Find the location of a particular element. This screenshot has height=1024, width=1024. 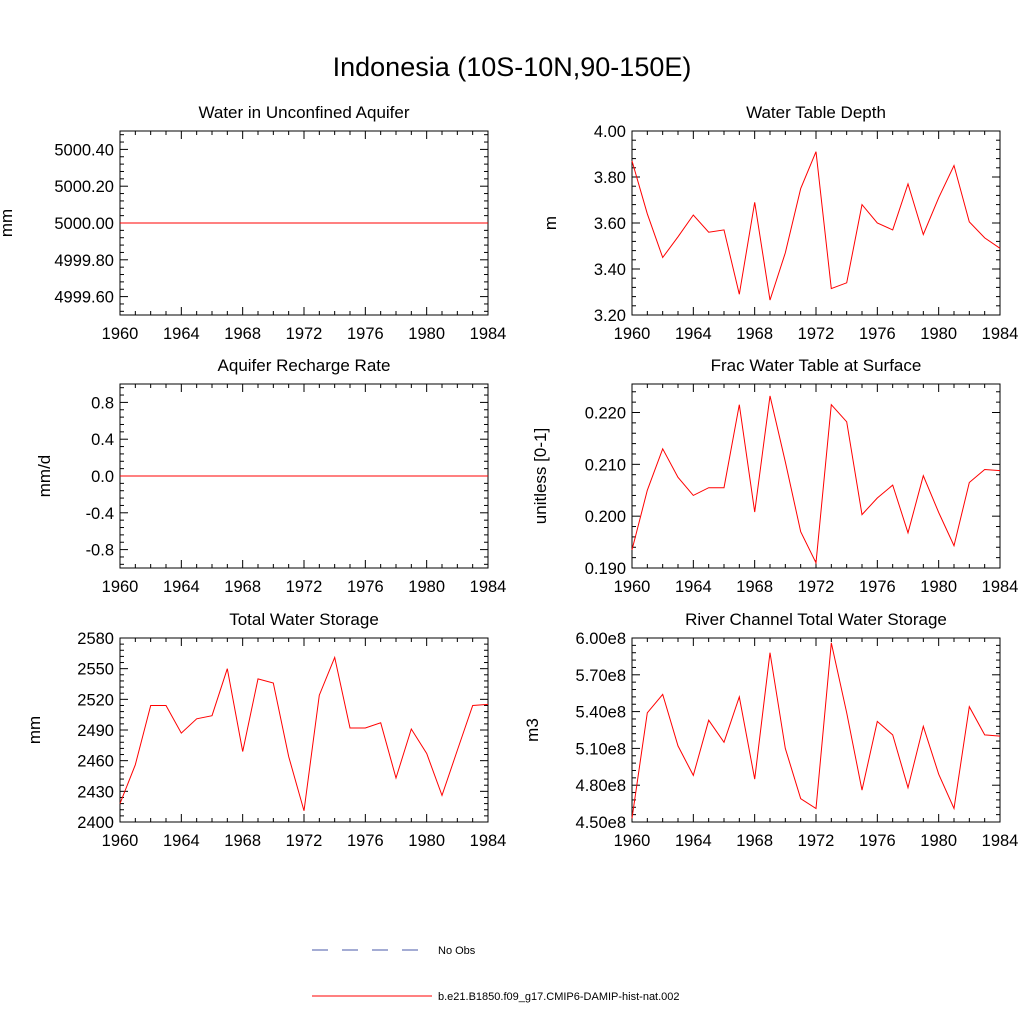

y-tick-label: 2580 is located at coordinates (95, 639).